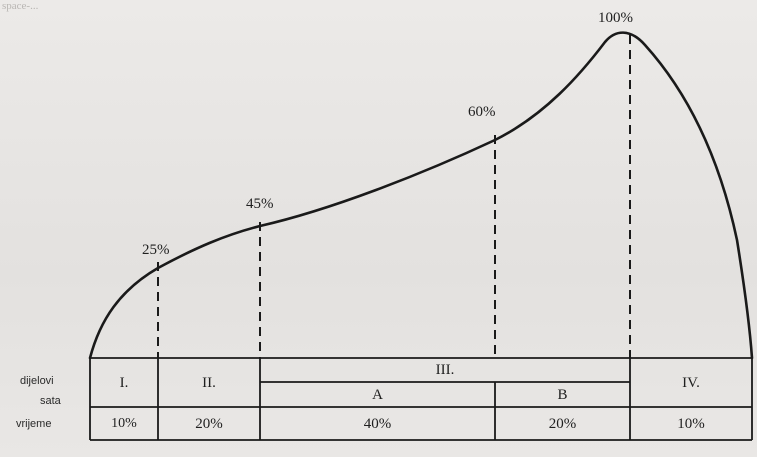 The height and width of the screenshot is (457, 757). Describe the element at coordinates (562, 394) in the screenshot. I see `phase-III-B: B` at that location.